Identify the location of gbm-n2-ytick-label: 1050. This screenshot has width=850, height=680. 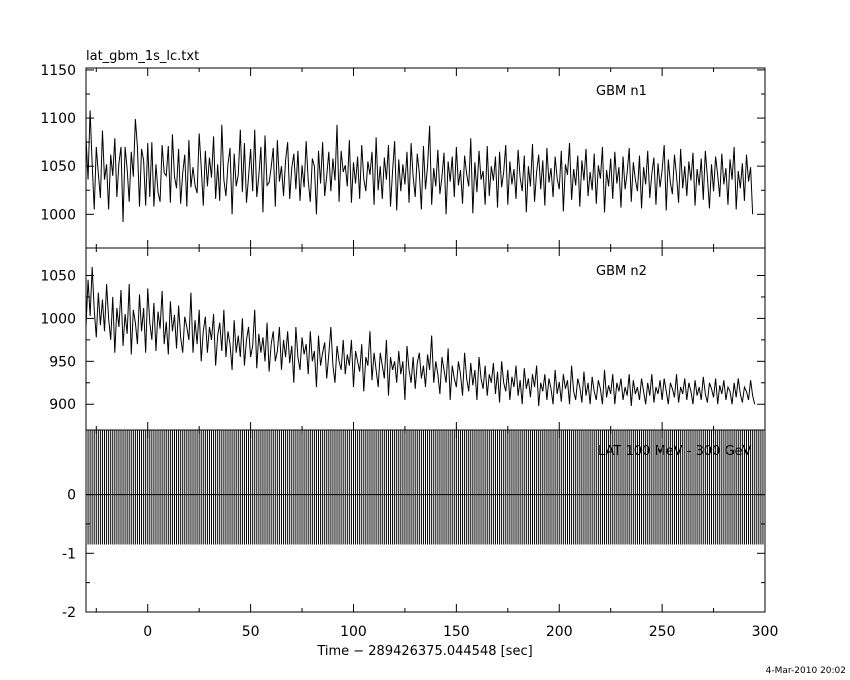
(58, 276).